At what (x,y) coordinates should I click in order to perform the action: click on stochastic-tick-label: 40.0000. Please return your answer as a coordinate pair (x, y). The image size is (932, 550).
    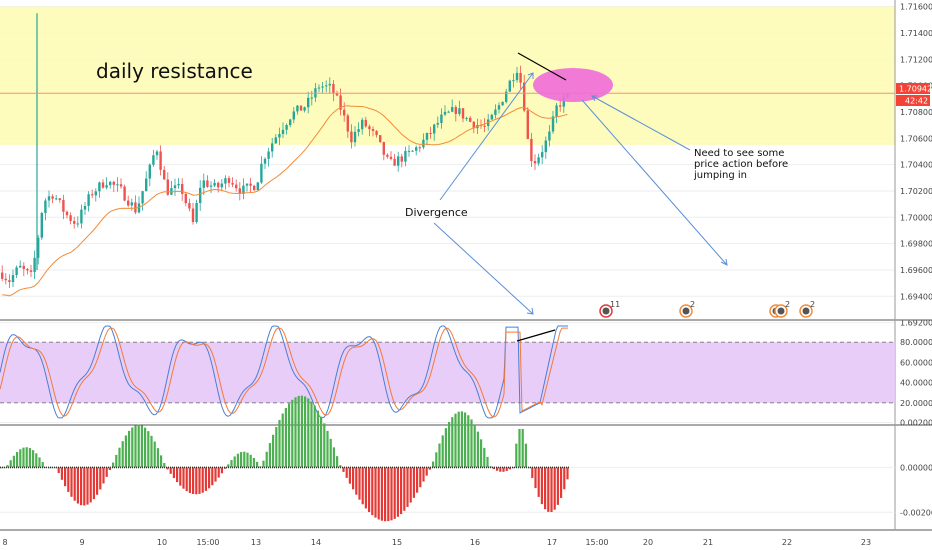
    Looking at the image, I should click on (916, 383).